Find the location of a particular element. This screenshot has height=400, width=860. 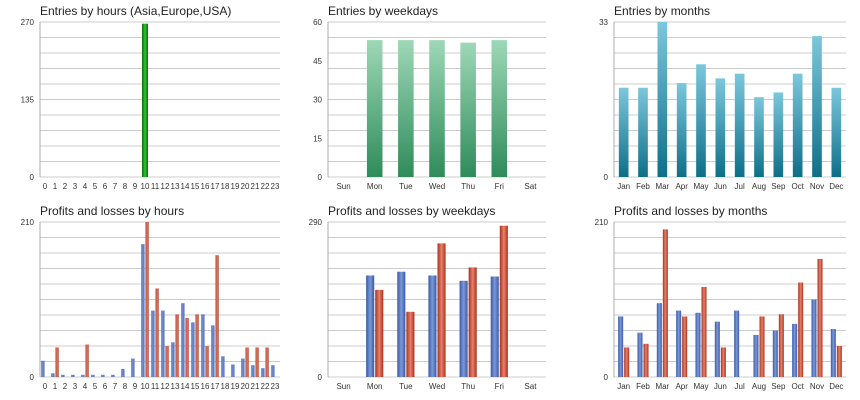

y-tick-label: 15 is located at coordinates (317, 138).